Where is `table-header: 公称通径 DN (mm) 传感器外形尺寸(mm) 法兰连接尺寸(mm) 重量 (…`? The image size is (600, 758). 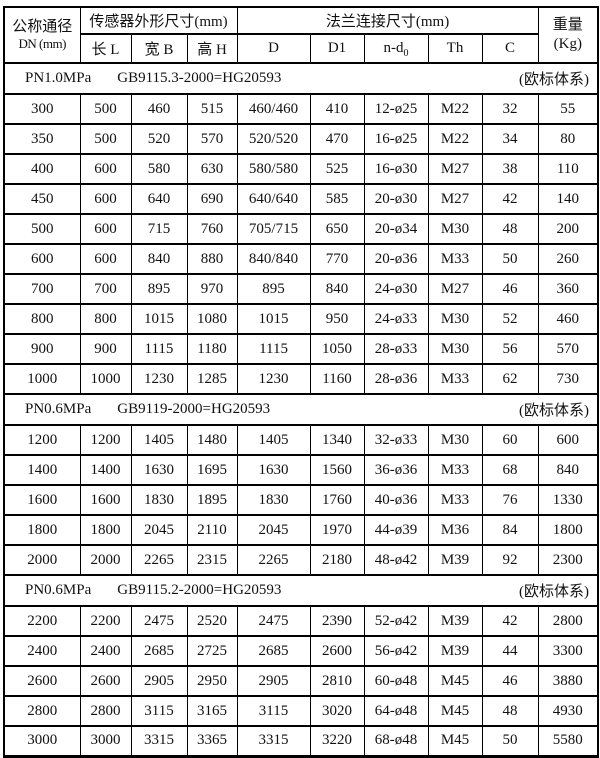 table-header: 公称通径 DN (mm) 传感器外形尺寸(mm) 法兰连接尺寸(mm) 重量 (… is located at coordinates (301, 35).